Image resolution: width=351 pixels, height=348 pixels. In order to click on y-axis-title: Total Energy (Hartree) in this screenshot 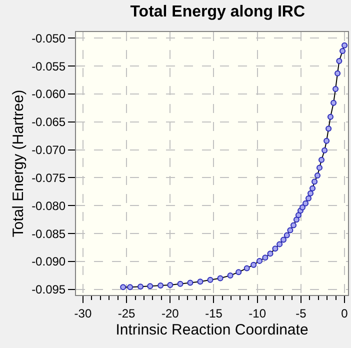, I will do `click(18, 164)`.